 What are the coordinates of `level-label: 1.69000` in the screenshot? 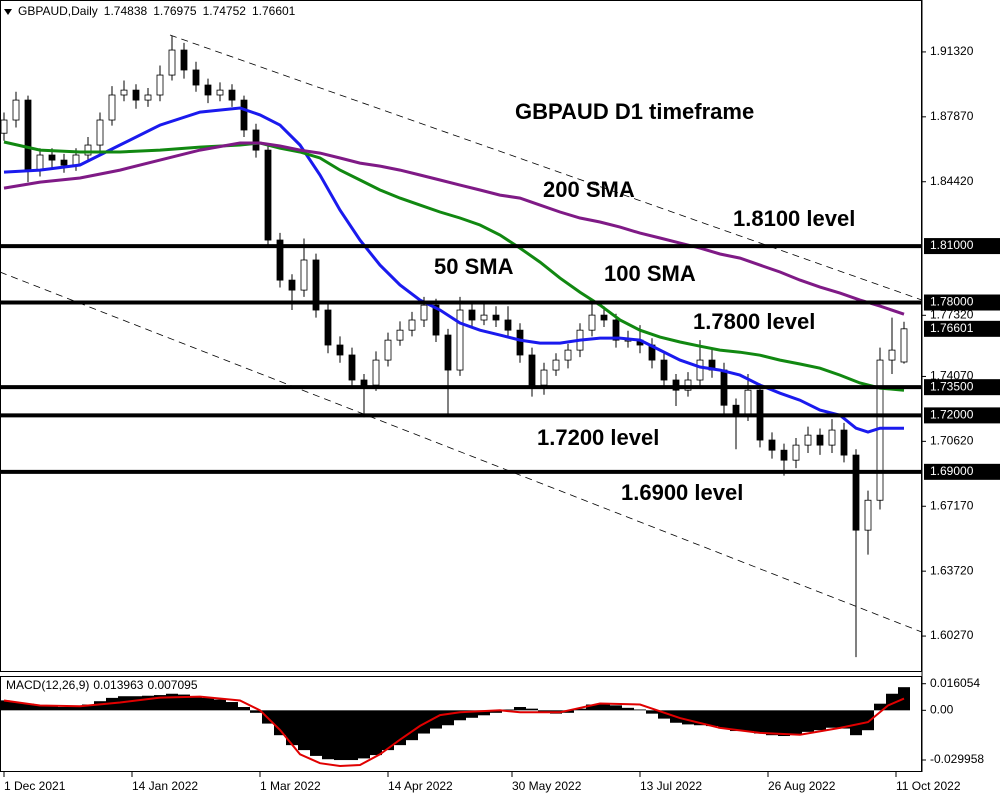 It's located at (952, 471).